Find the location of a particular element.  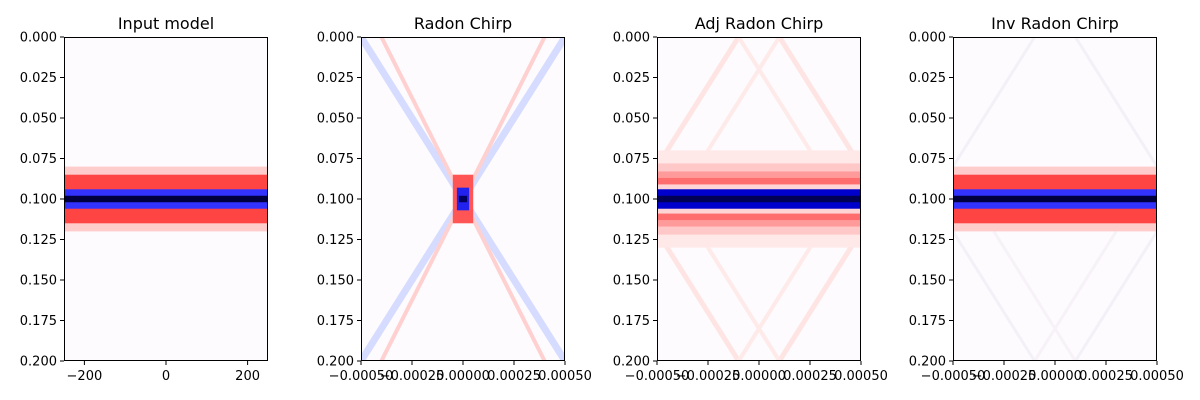

x-tick-label: 0 is located at coordinates (166, 376).